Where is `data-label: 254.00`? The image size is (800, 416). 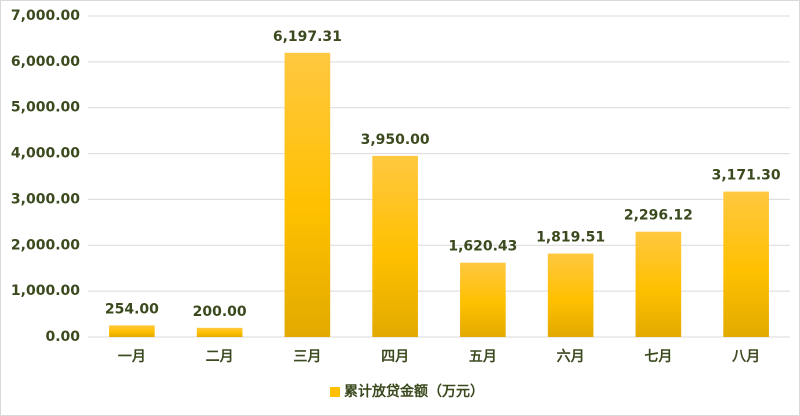
data-label: 254.00 is located at coordinates (132, 309).